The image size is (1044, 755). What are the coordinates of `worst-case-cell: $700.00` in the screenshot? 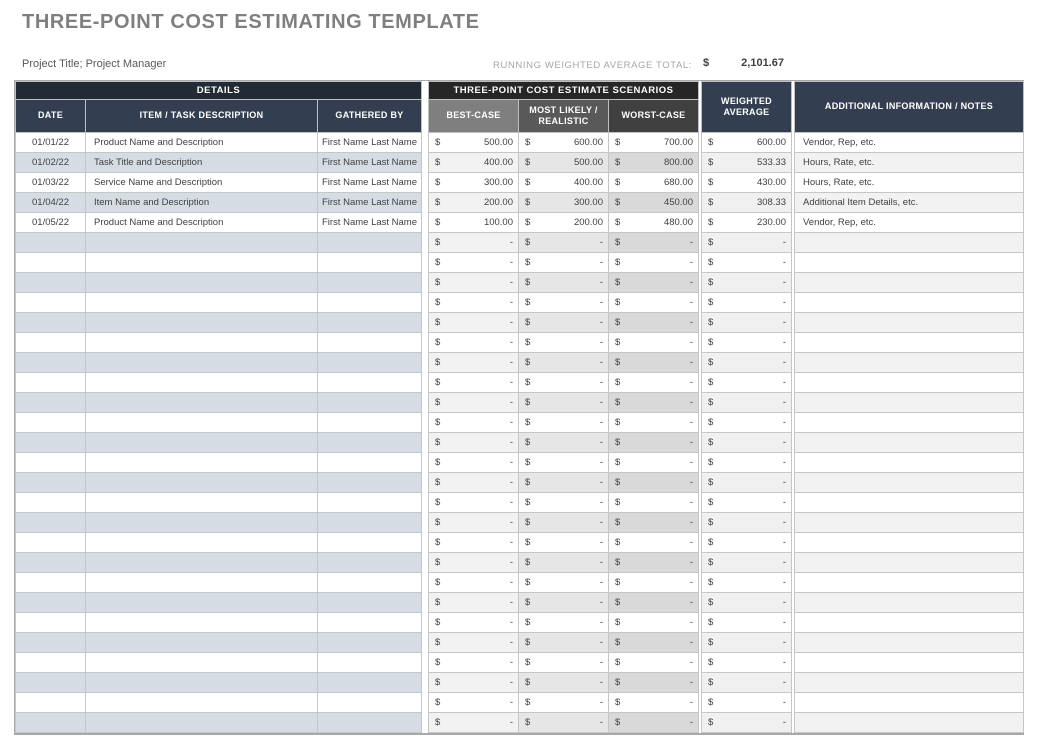 It's located at (653, 142).